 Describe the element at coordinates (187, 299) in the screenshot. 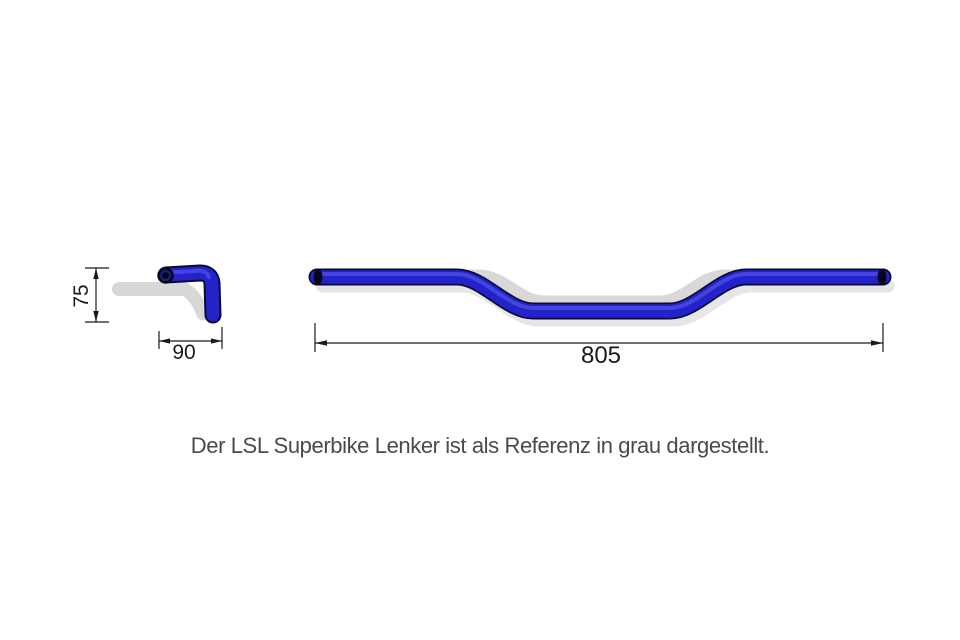

I see `reference-bar-side-bend` at that location.